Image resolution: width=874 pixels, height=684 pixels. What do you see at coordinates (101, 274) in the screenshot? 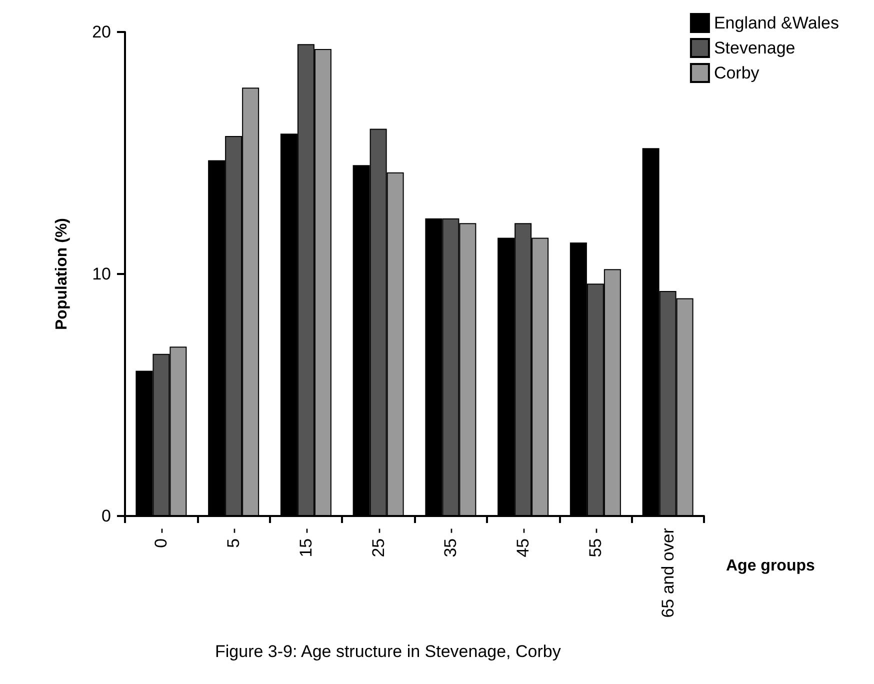
I see `y-tick-label: 10` at bounding box center [101, 274].